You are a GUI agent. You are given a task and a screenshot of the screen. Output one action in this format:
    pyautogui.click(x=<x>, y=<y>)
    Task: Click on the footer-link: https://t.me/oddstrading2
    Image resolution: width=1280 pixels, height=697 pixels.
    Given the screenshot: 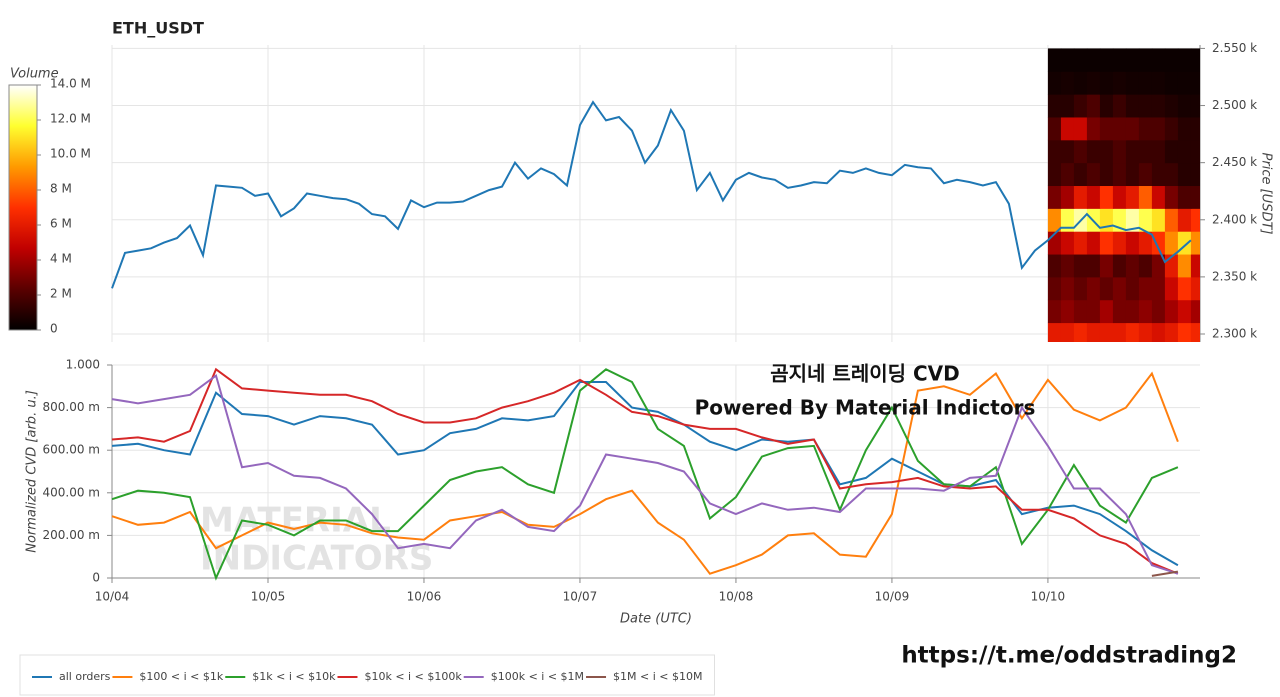 What is the action you would take?
    pyautogui.click(x=1069, y=656)
    